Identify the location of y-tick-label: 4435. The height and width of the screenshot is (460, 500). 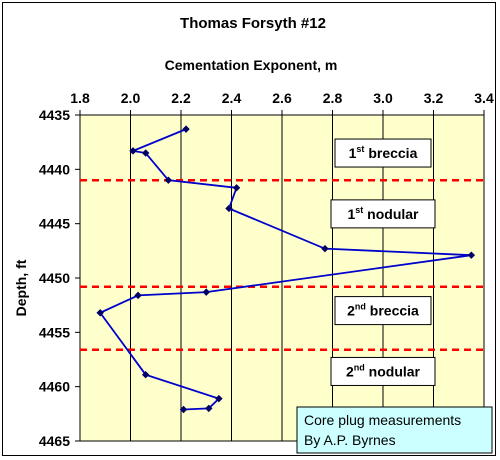
(54, 115).